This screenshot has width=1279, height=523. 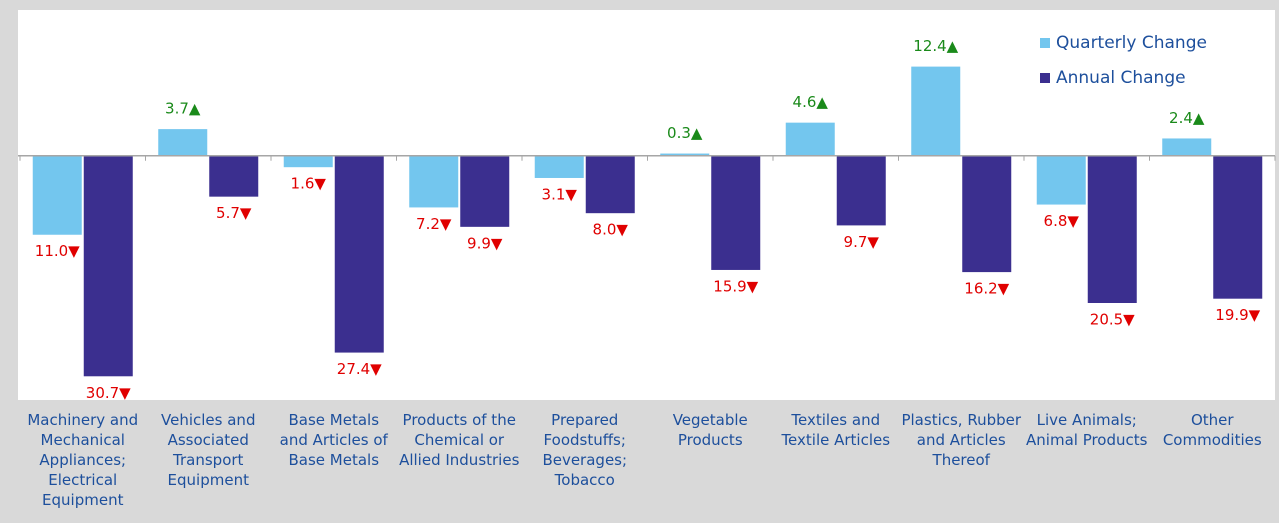 What do you see at coordinates (108, 393) in the screenshot?
I see `data-label: 30.7▼` at bounding box center [108, 393].